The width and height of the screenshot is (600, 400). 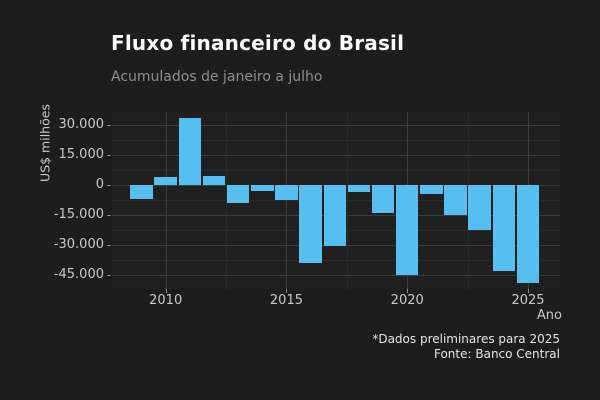 I want to click on y-tick-label--45.000: -45.000, so click(x=78, y=274).